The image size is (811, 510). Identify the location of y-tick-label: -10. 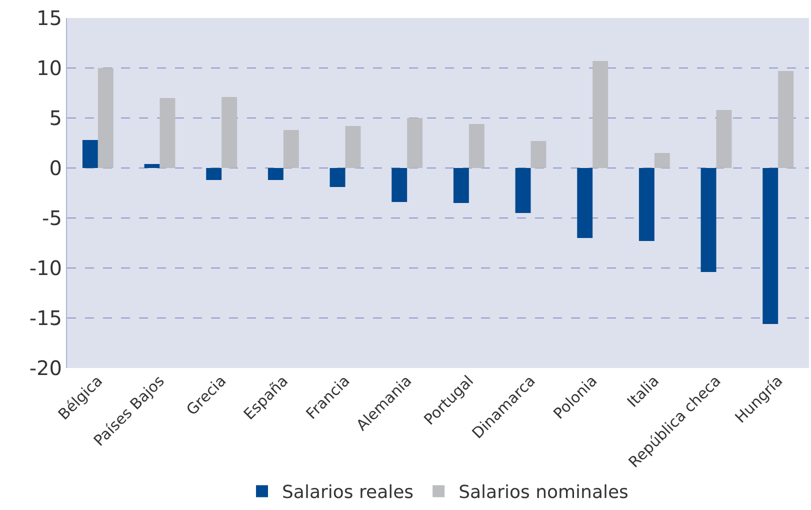
(45, 268).